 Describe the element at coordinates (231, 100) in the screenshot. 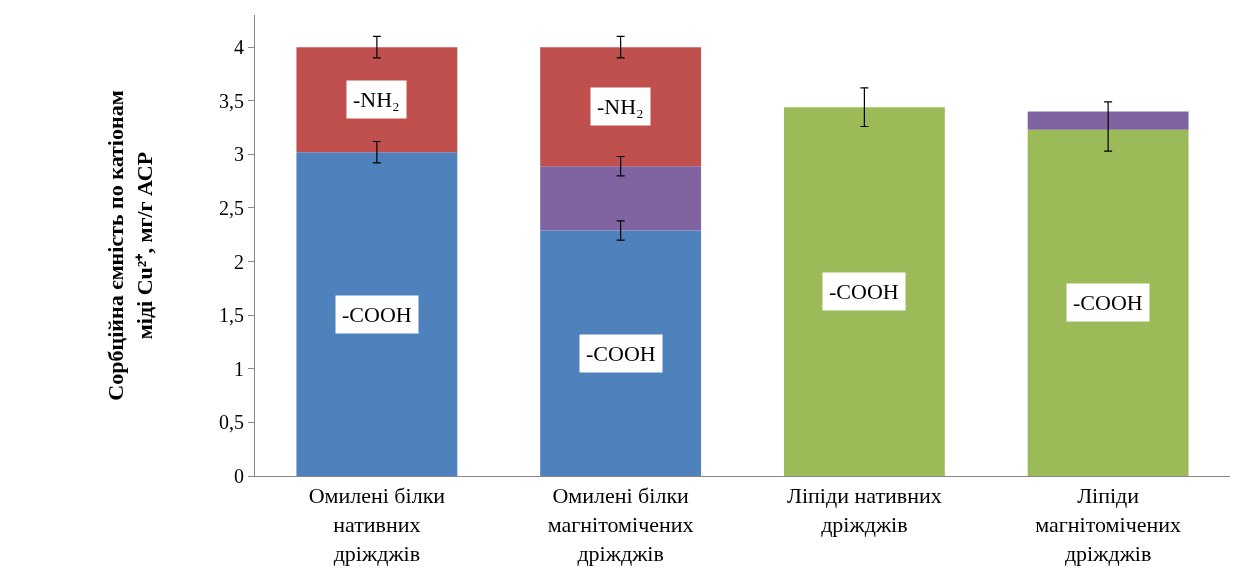

I see `y-tick-label: 3,5` at that location.